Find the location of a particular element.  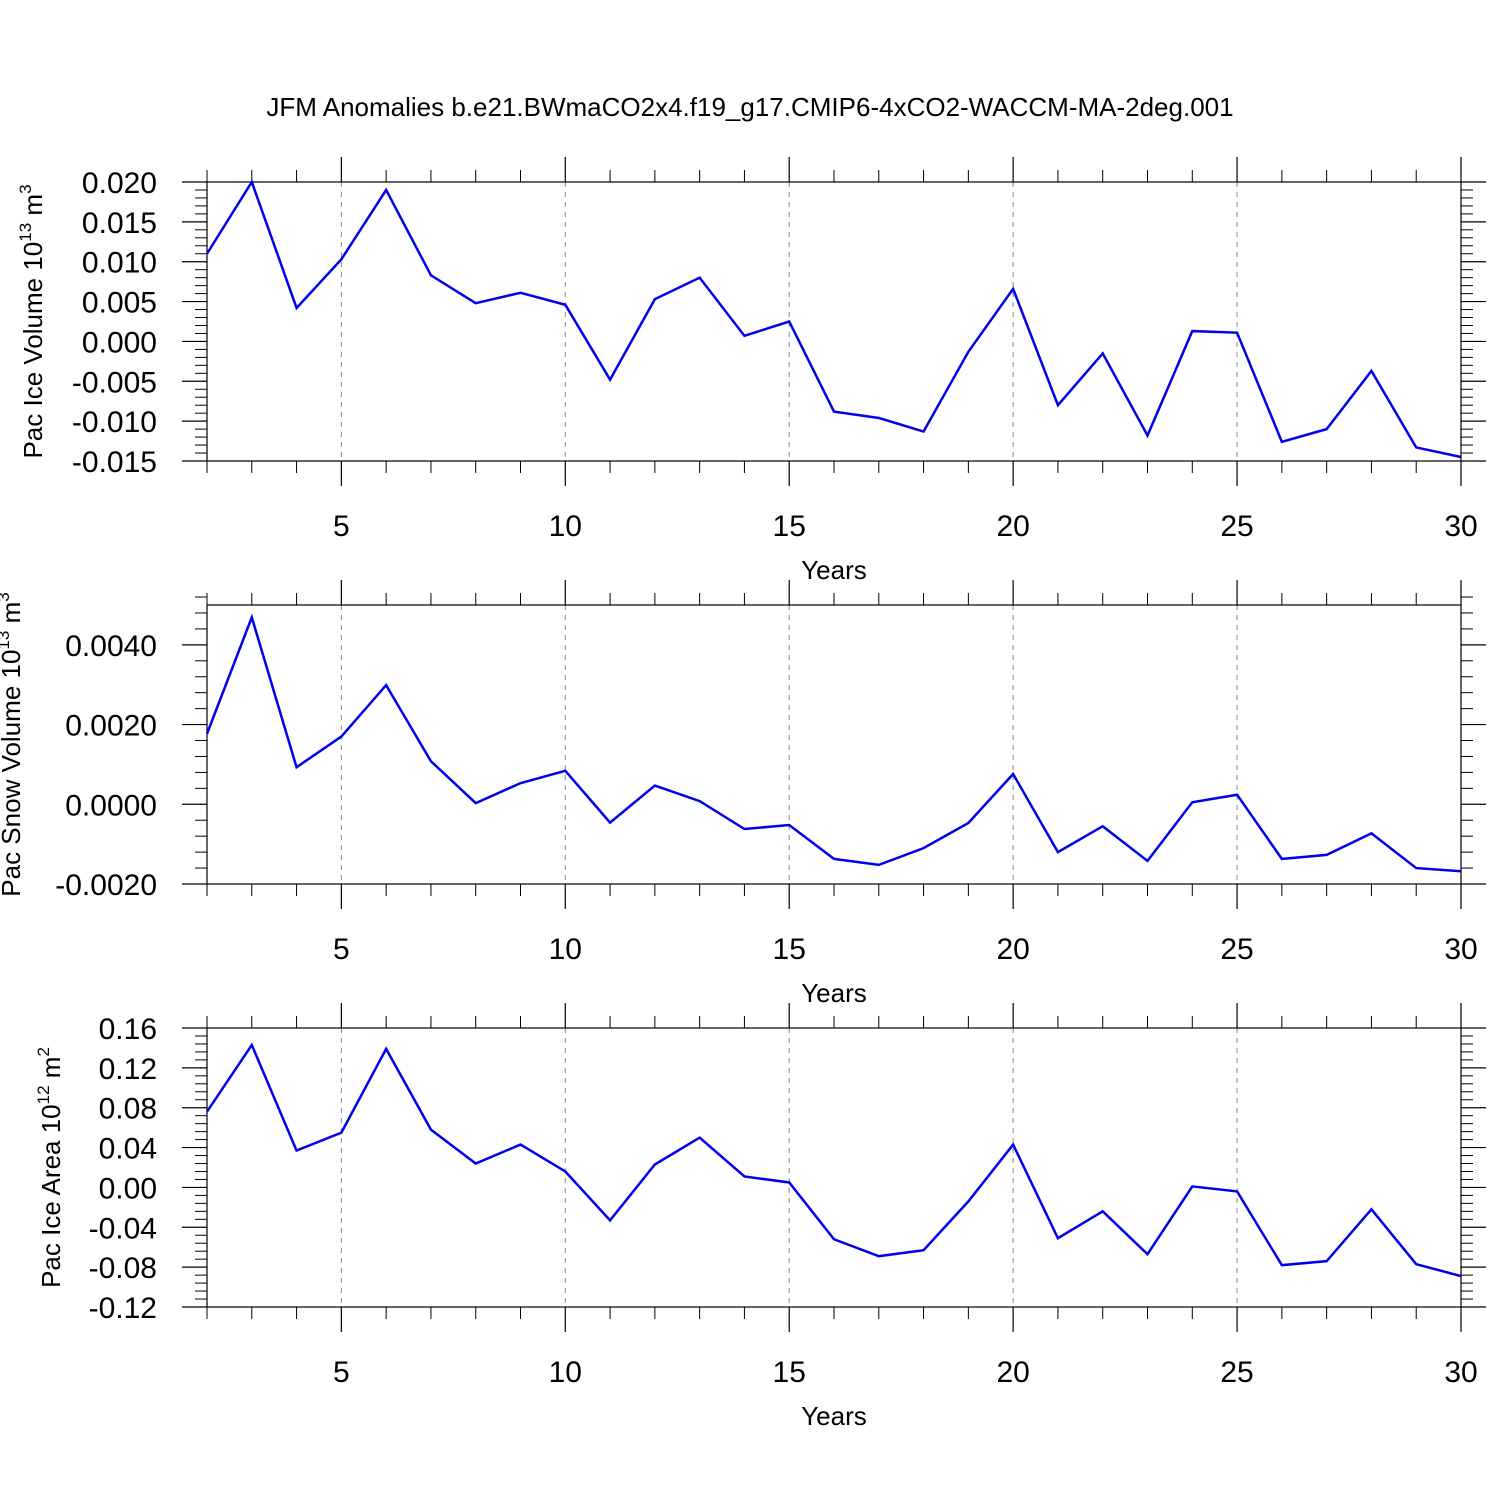

y-tick-label: 0.000 is located at coordinates (119, 342).